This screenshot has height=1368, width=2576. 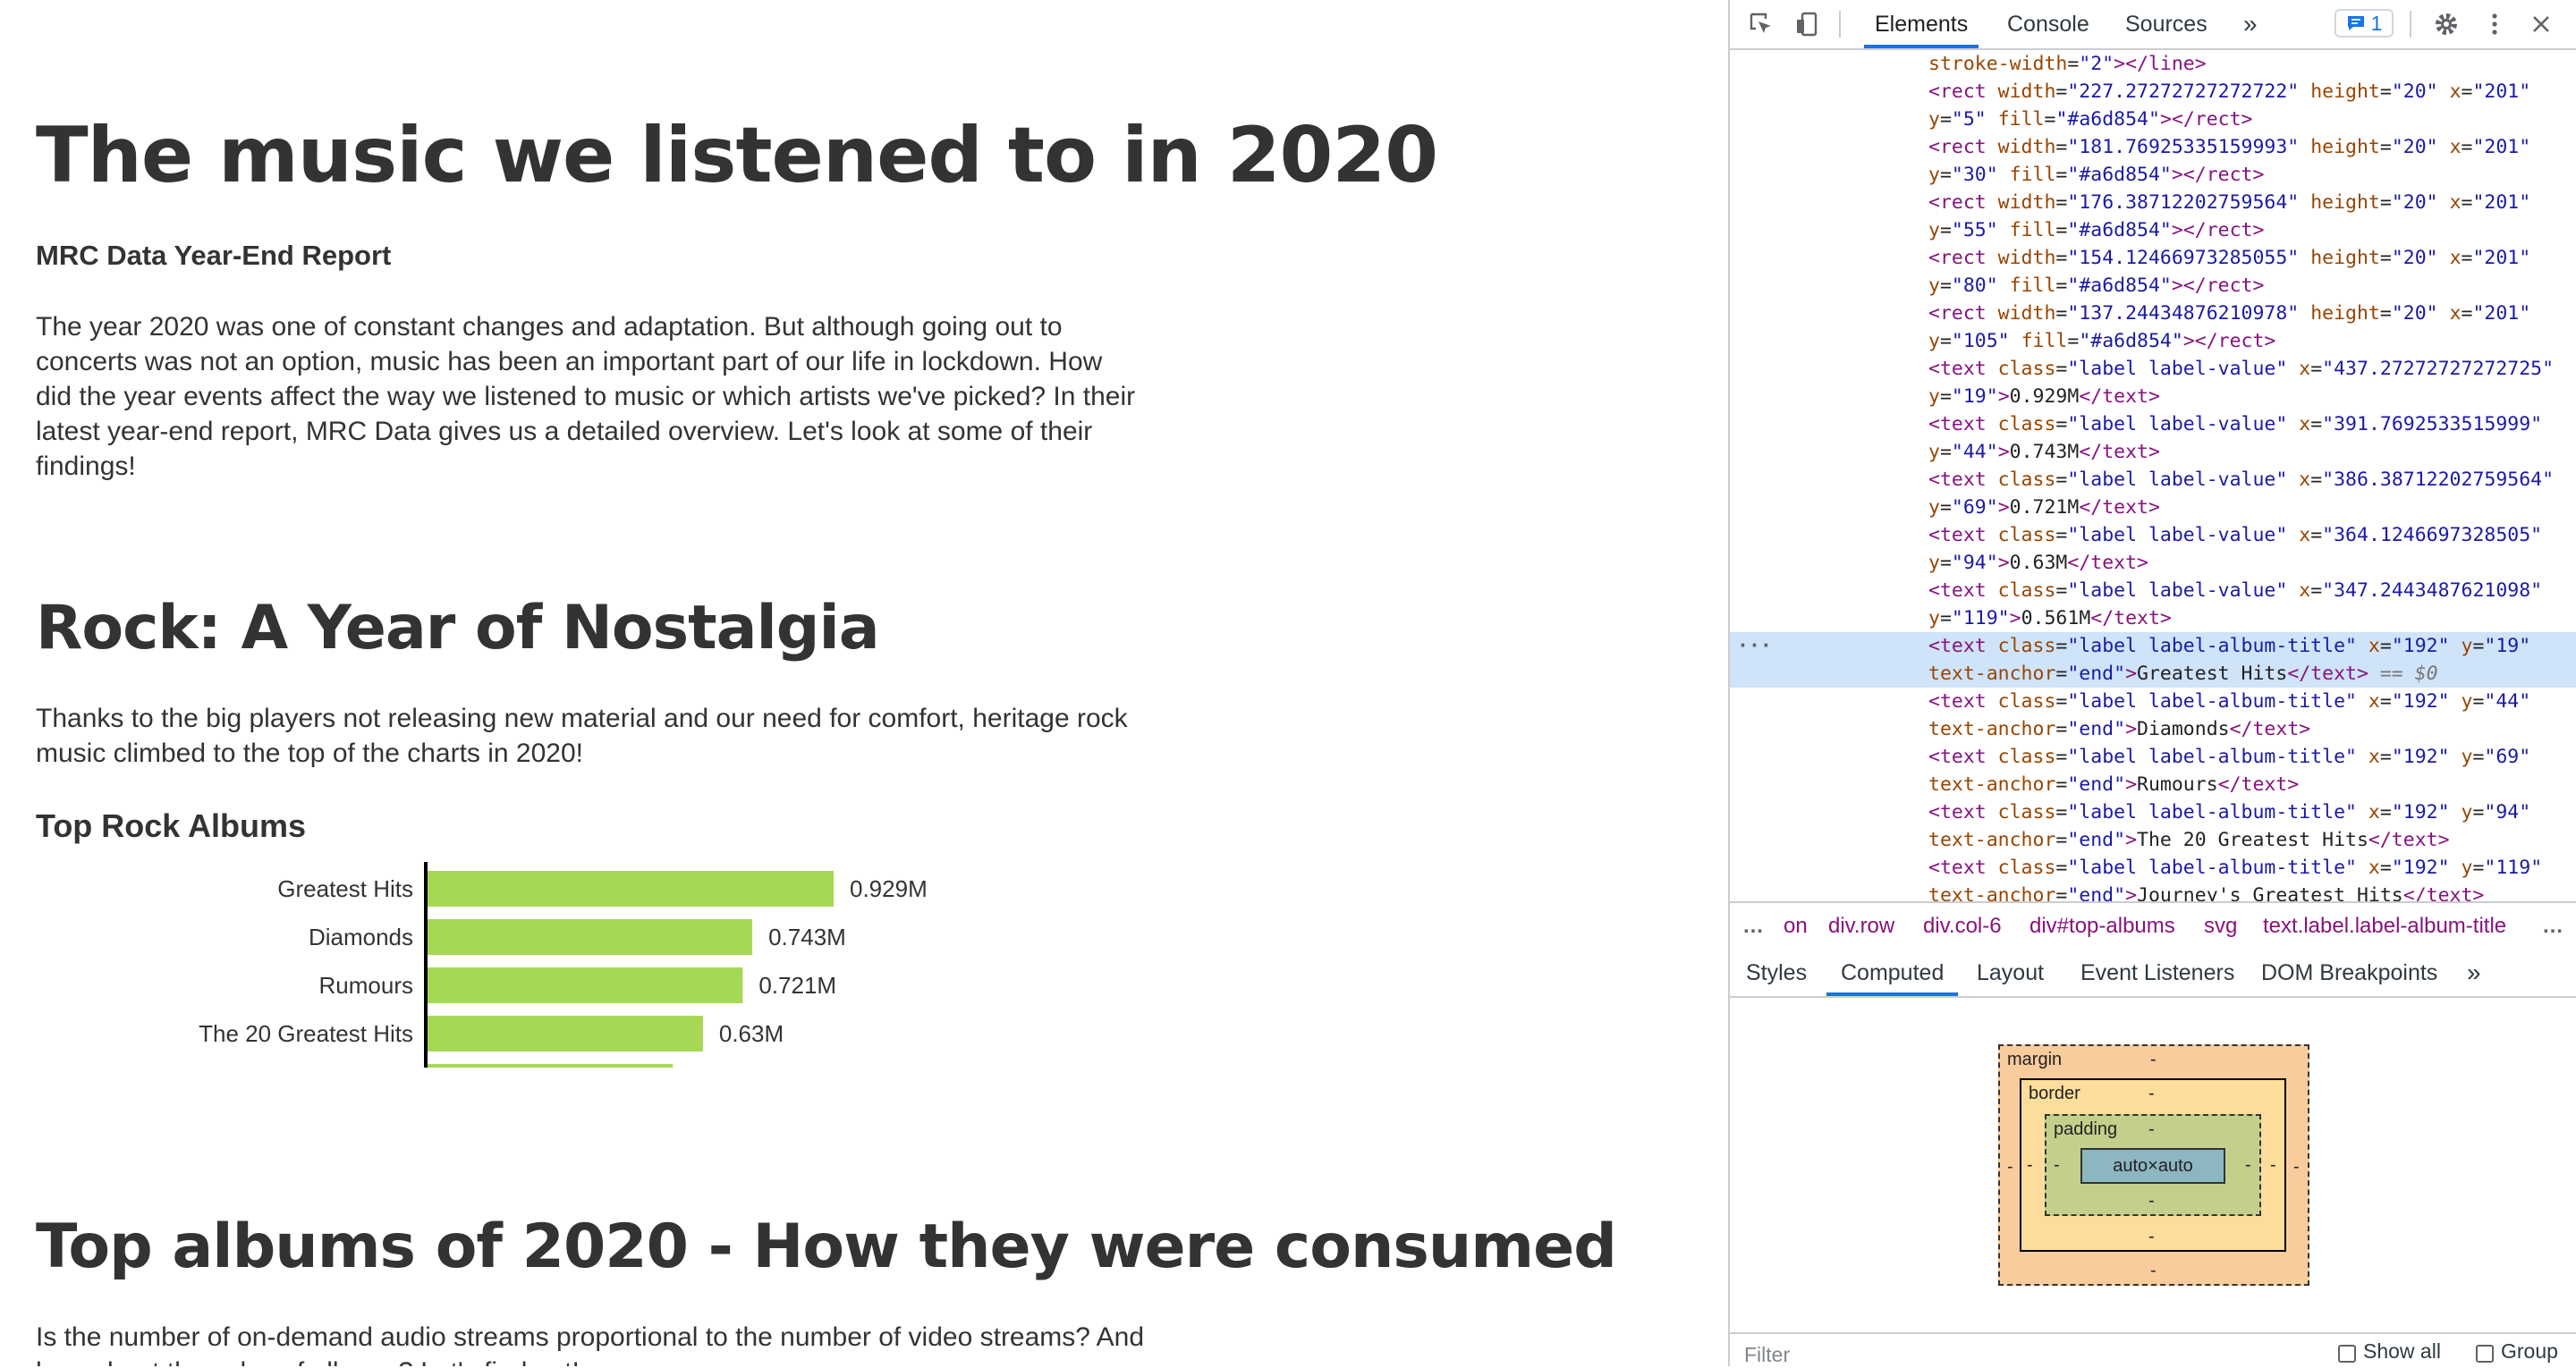 I want to click on breadcrumb-item: div.row, so click(x=1861, y=926).